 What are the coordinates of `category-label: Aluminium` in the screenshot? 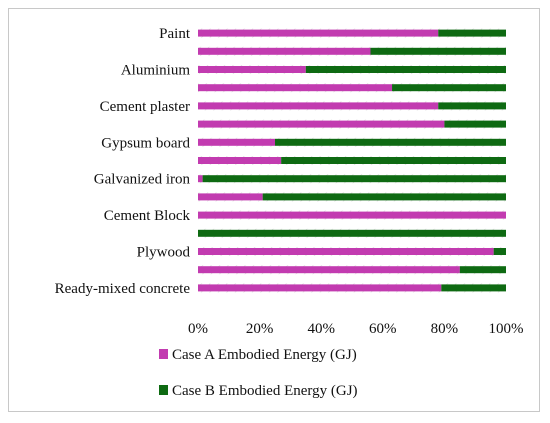 It's located at (156, 71).